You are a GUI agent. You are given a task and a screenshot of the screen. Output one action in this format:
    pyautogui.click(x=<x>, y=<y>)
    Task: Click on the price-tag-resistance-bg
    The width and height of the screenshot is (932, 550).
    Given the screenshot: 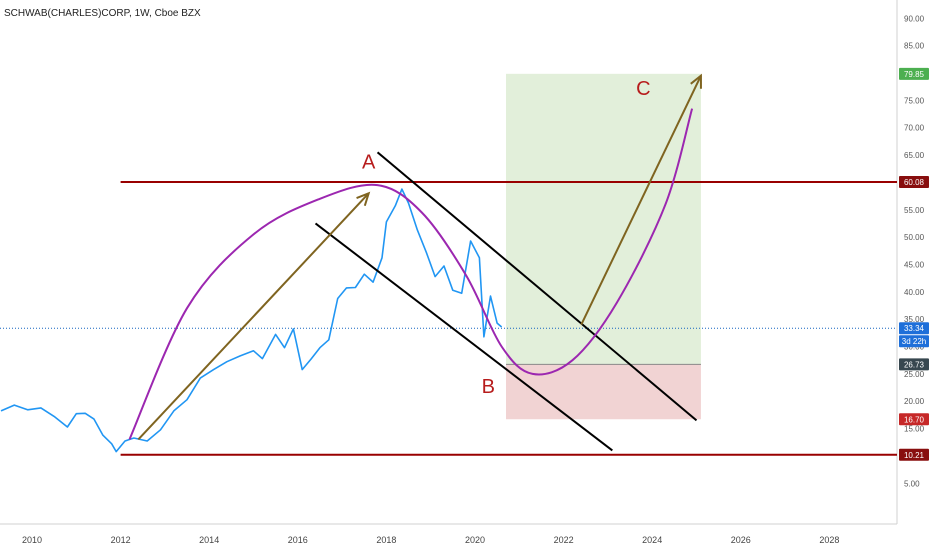 What is the action you would take?
    pyautogui.click(x=914, y=181)
    